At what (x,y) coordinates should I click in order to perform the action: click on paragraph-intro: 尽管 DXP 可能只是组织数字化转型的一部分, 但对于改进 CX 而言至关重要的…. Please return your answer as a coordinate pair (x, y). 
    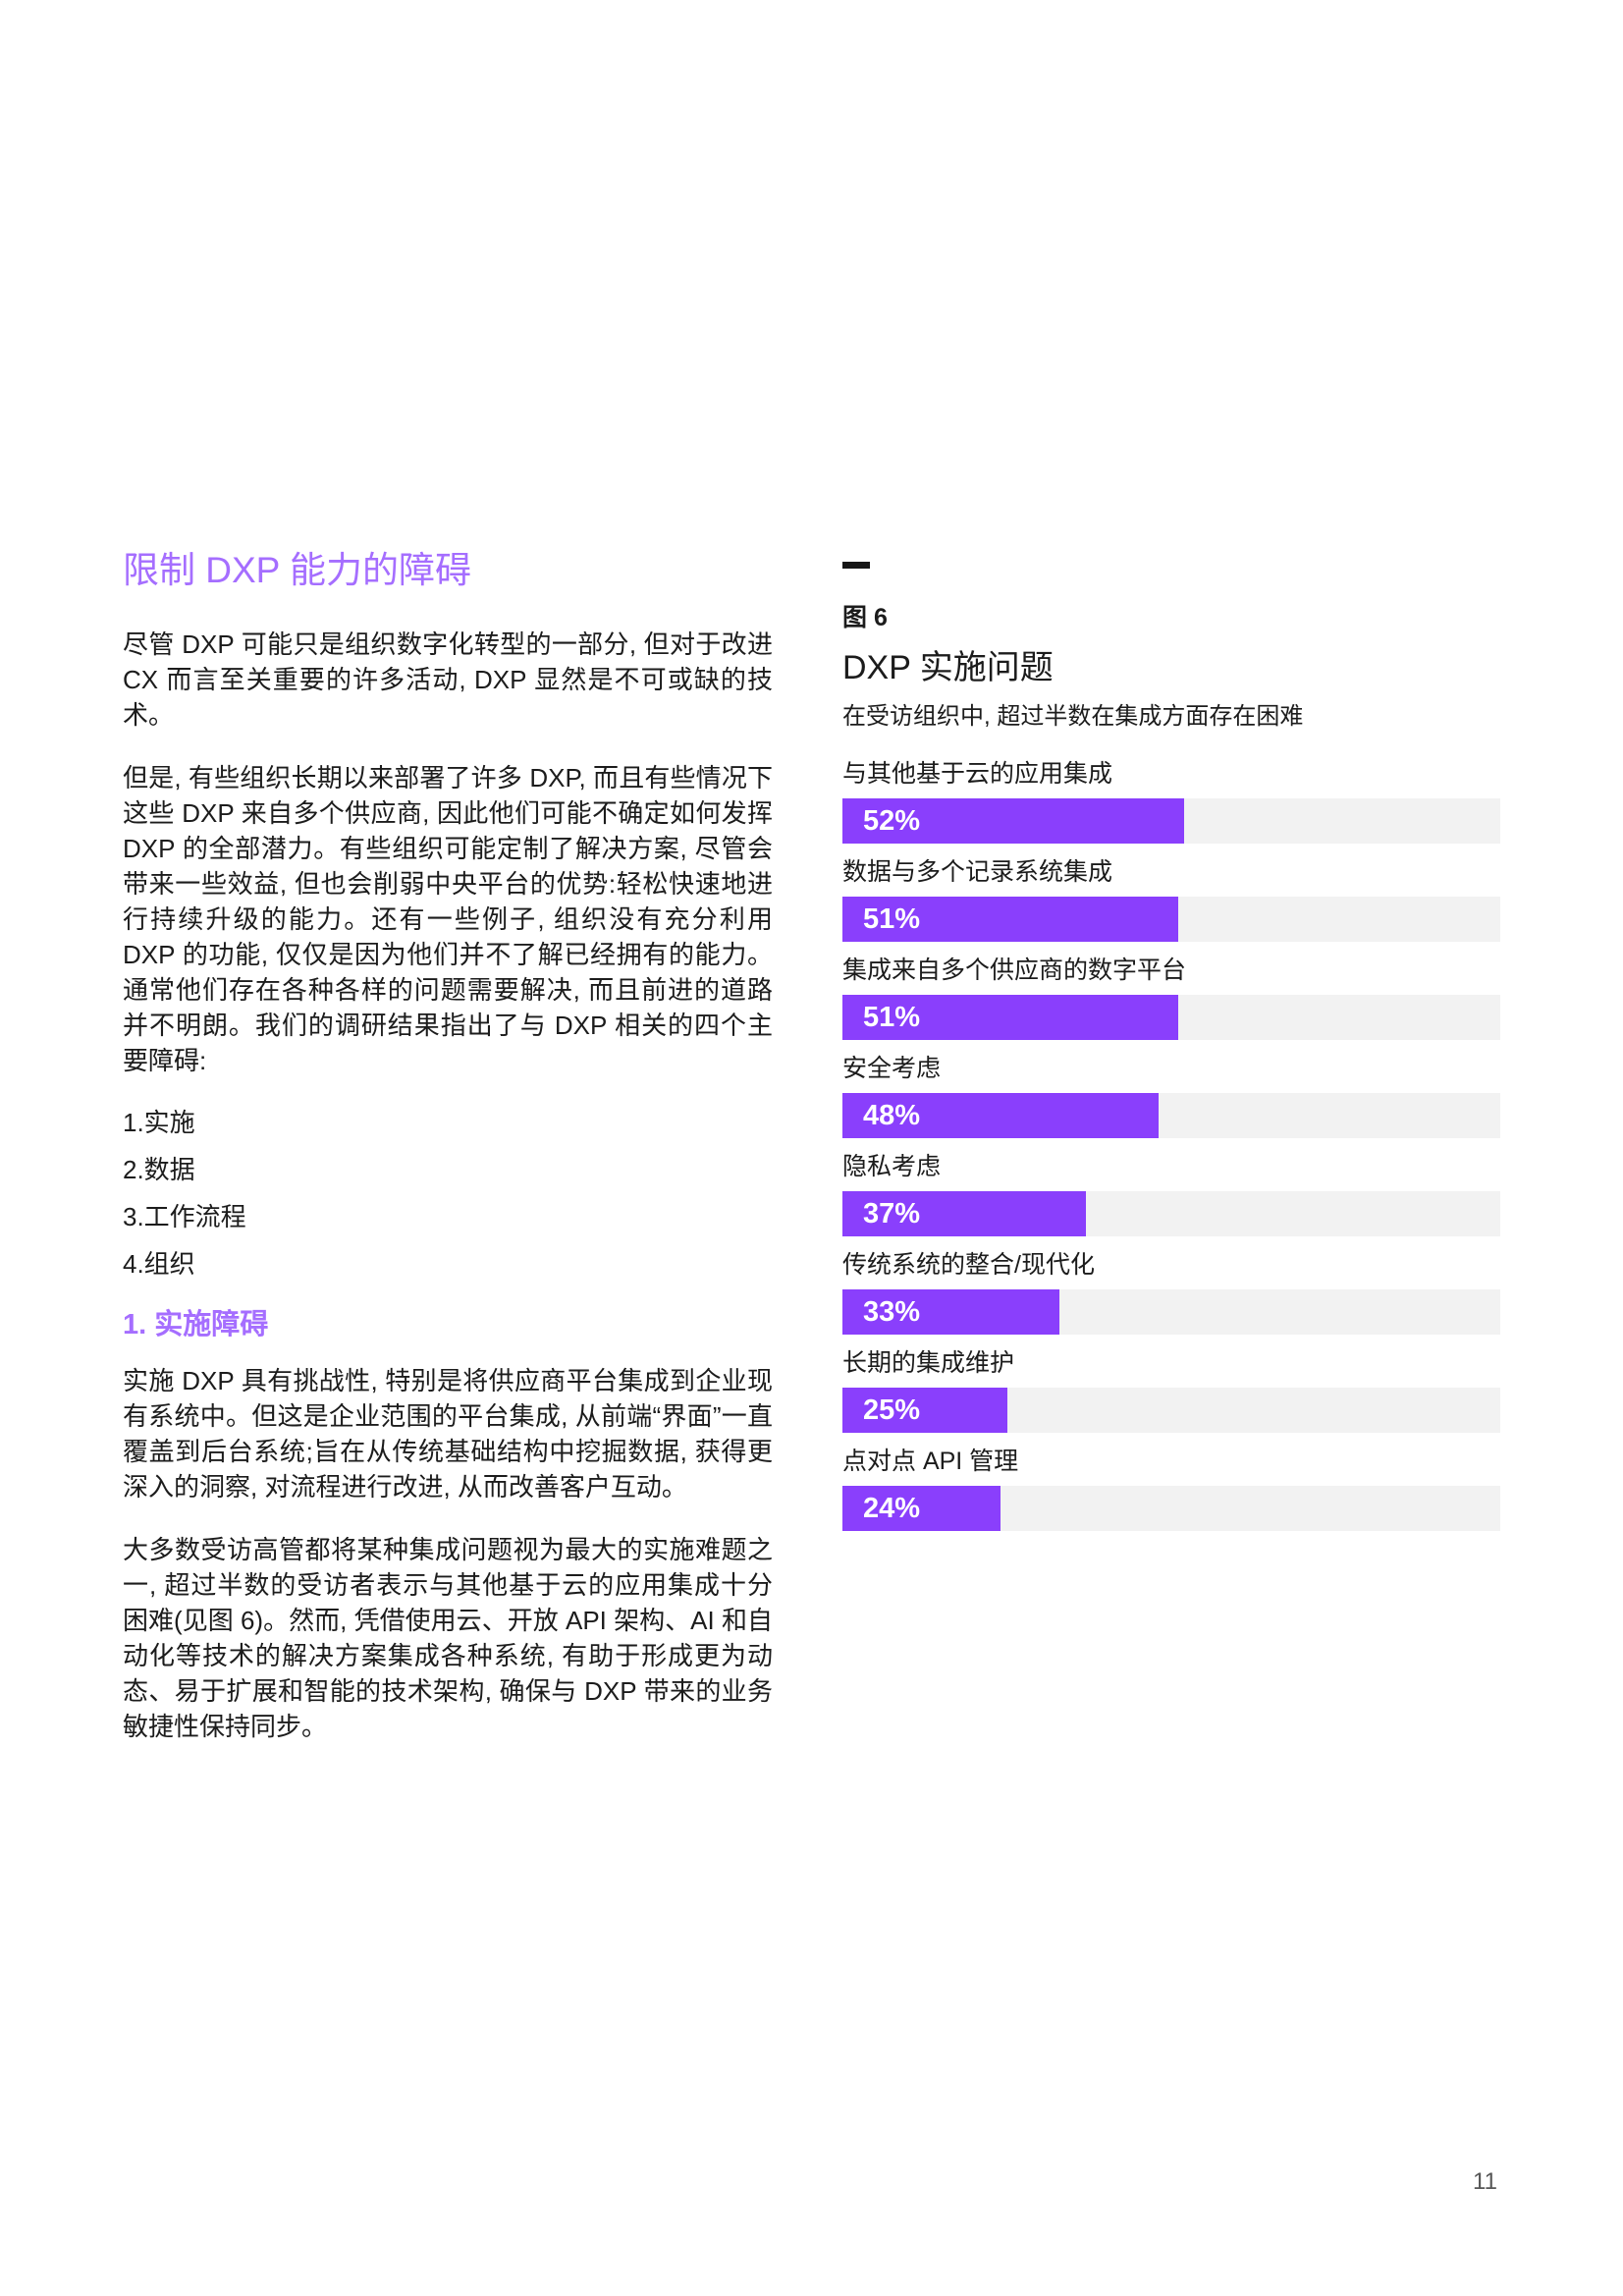
    Looking at the image, I should click on (448, 679).